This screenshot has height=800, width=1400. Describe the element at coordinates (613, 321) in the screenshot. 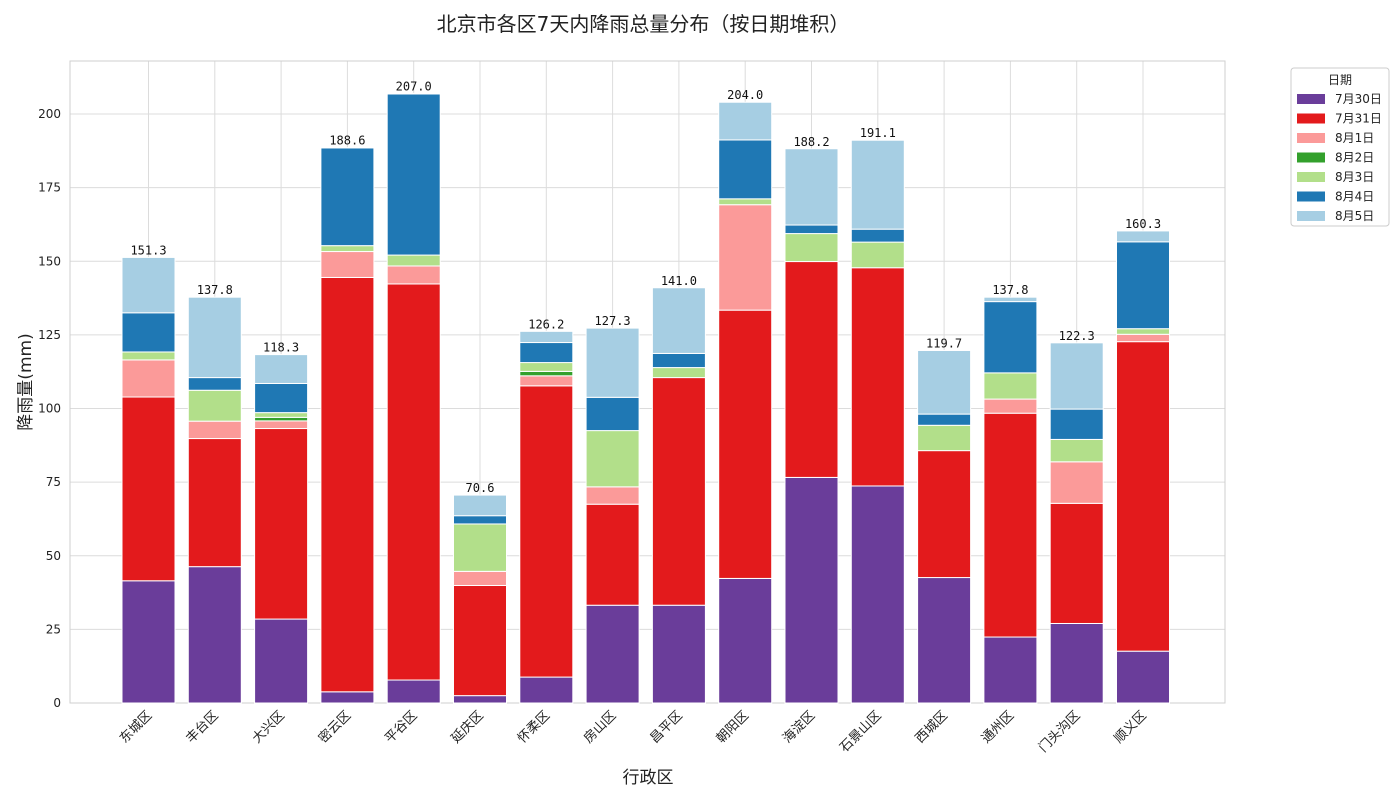

I see `total-label: 127.3` at that location.